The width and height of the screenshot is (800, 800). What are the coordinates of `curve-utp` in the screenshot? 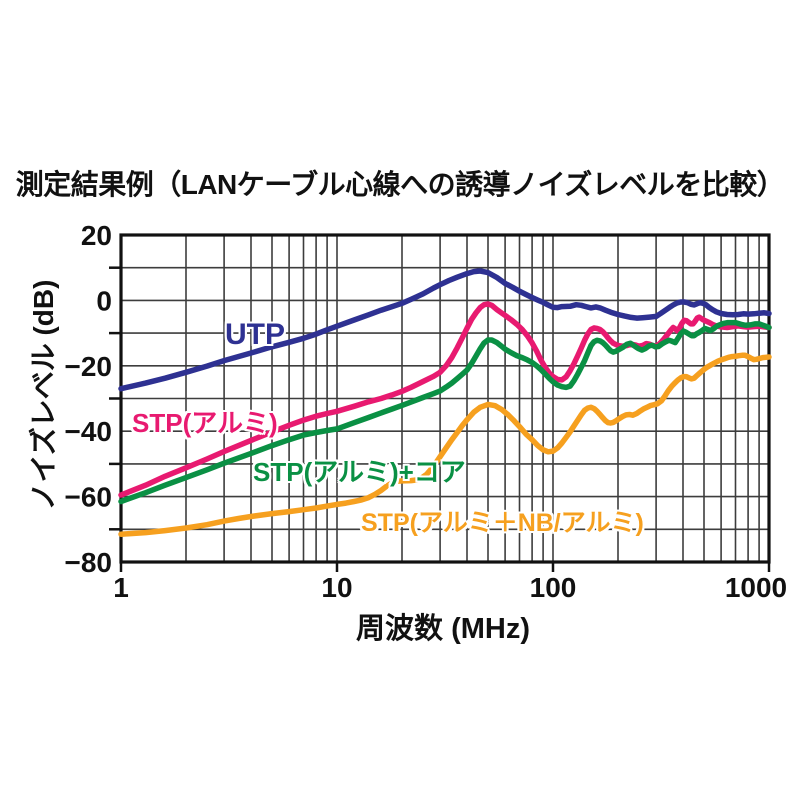 It's located at (445, 330).